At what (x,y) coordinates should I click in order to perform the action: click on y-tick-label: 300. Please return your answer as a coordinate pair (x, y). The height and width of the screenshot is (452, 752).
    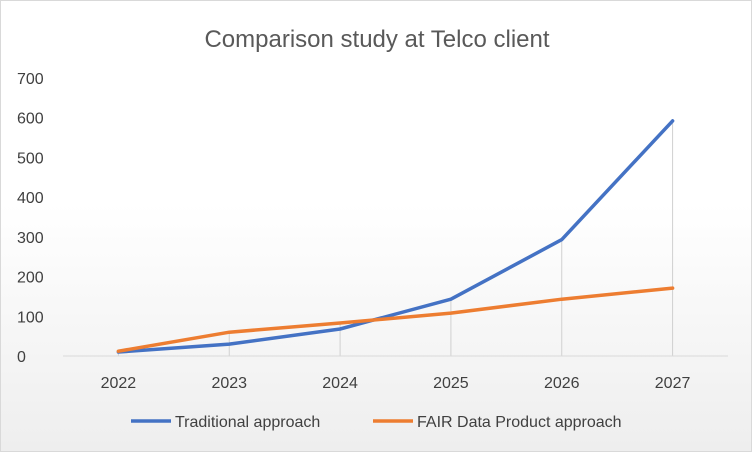
    Looking at the image, I should click on (30, 238).